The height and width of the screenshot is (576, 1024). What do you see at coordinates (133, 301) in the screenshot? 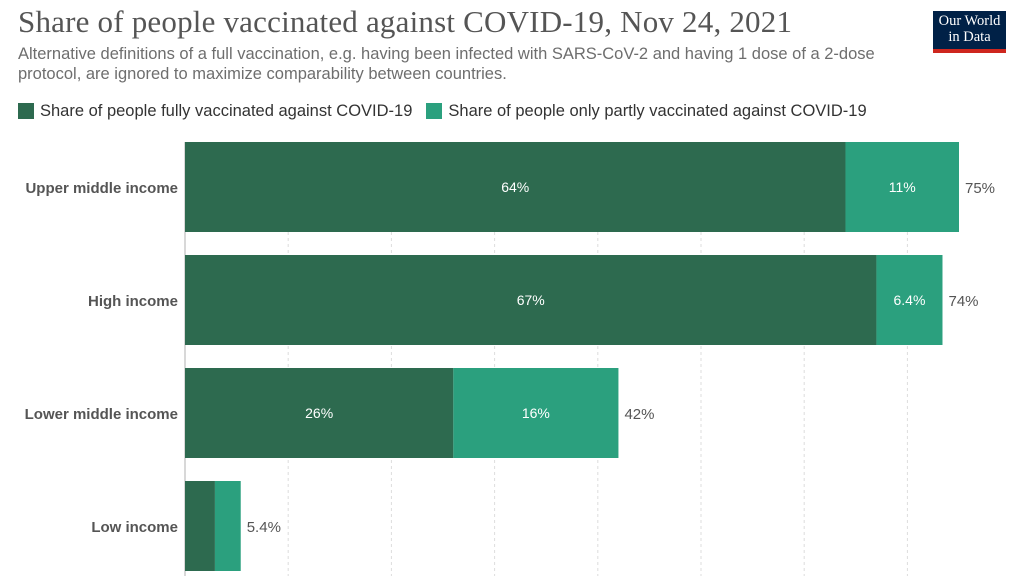
I see `category-label: High income` at bounding box center [133, 301].